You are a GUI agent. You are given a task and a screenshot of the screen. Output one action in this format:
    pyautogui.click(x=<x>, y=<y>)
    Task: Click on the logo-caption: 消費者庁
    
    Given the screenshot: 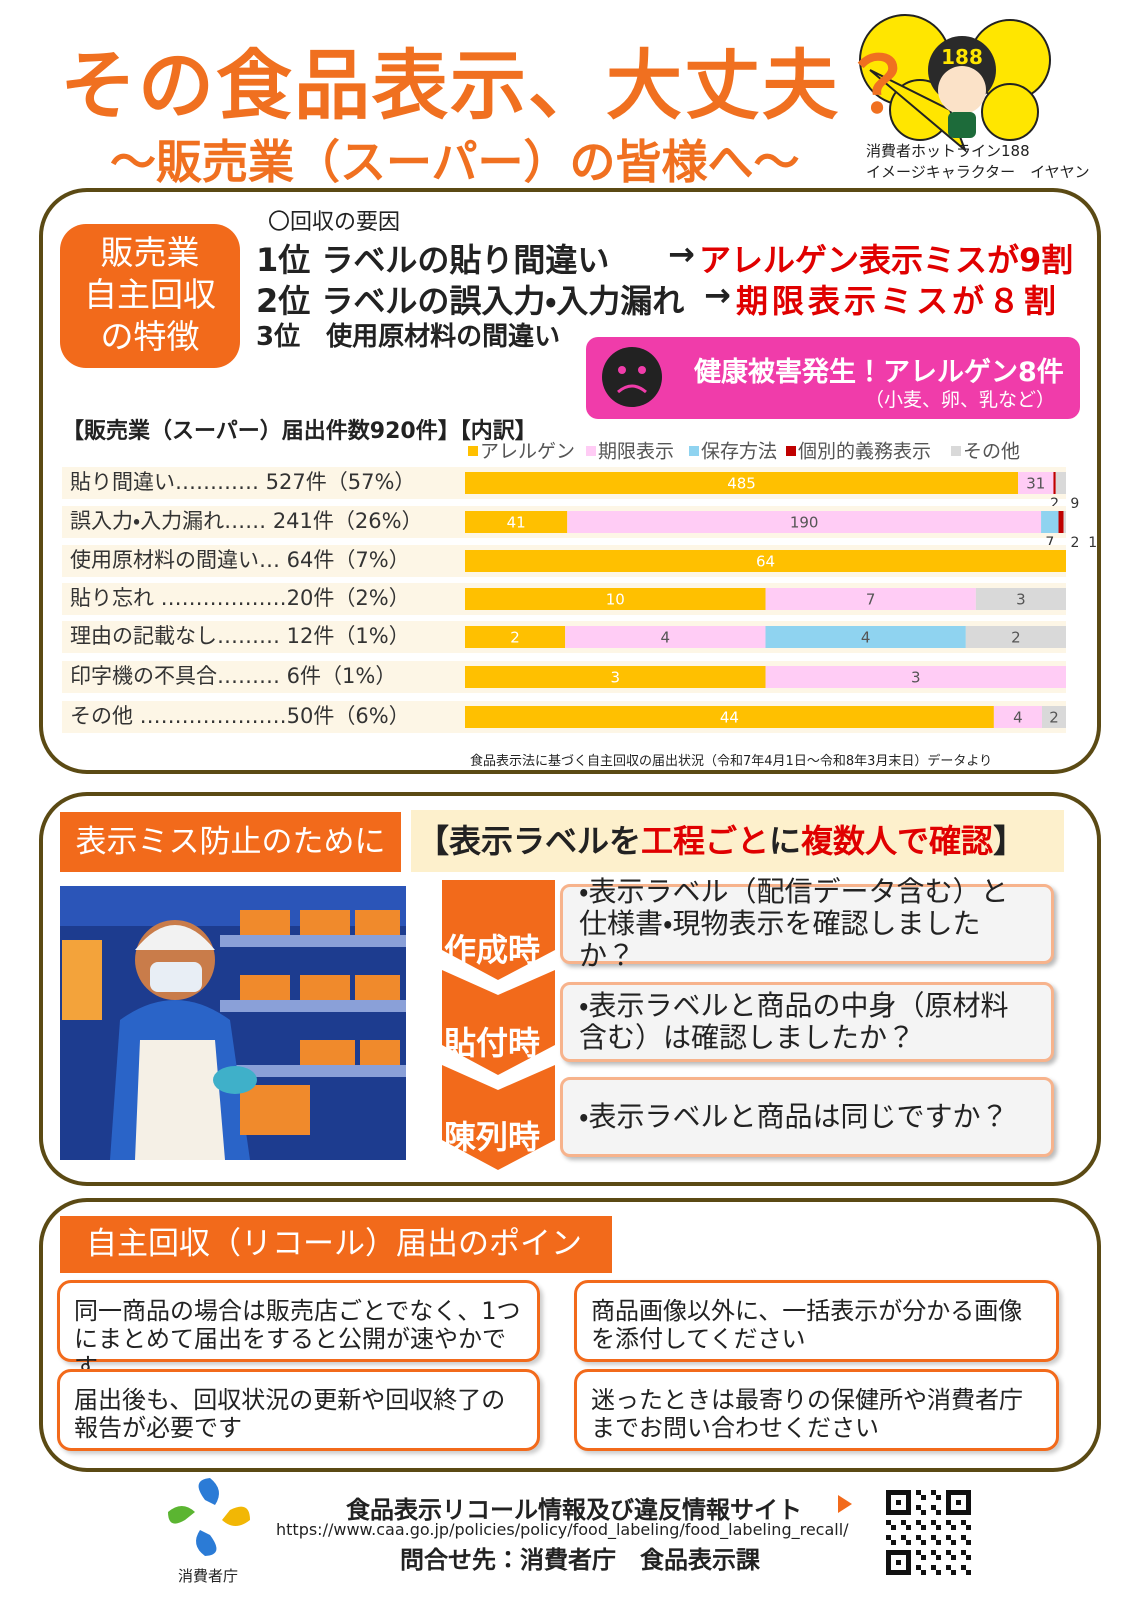 What is the action you would take?
    pyautogui.click(x=208, y=1576)
    